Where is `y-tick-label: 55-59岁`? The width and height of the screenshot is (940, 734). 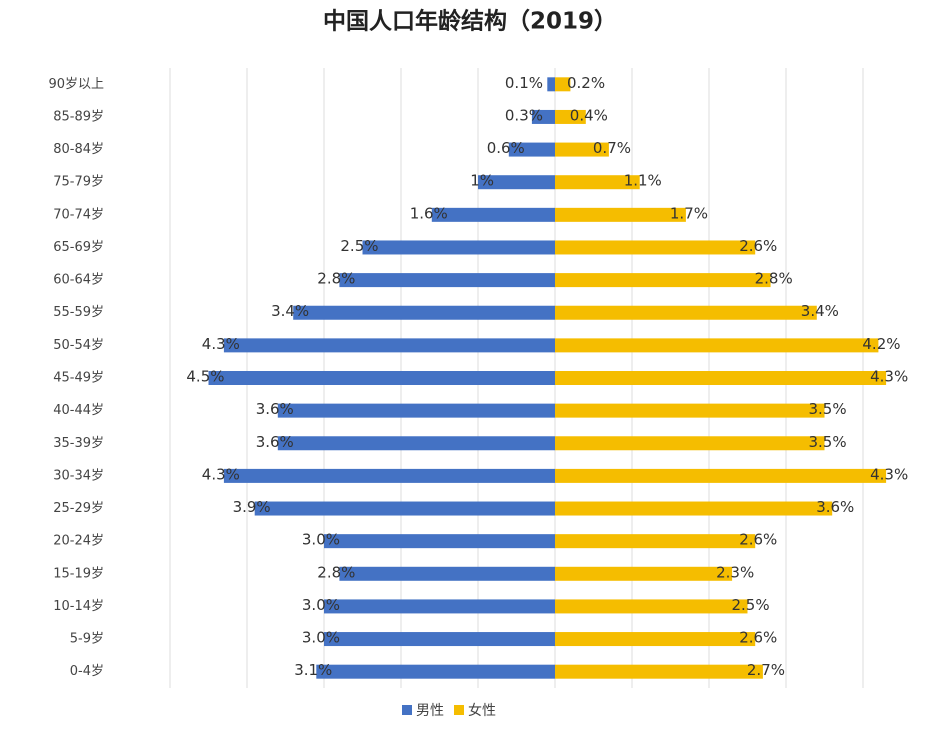
y-tick-label: 55-59岁 is located at coordinates (78, 312).